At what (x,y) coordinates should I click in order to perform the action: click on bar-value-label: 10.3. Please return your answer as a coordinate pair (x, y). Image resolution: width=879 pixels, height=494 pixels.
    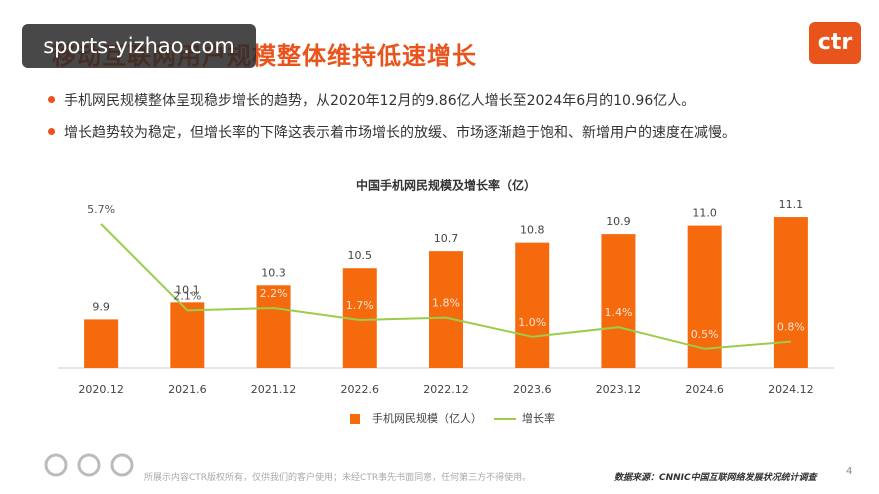
    Looking at the image, I should click on (273, 272).